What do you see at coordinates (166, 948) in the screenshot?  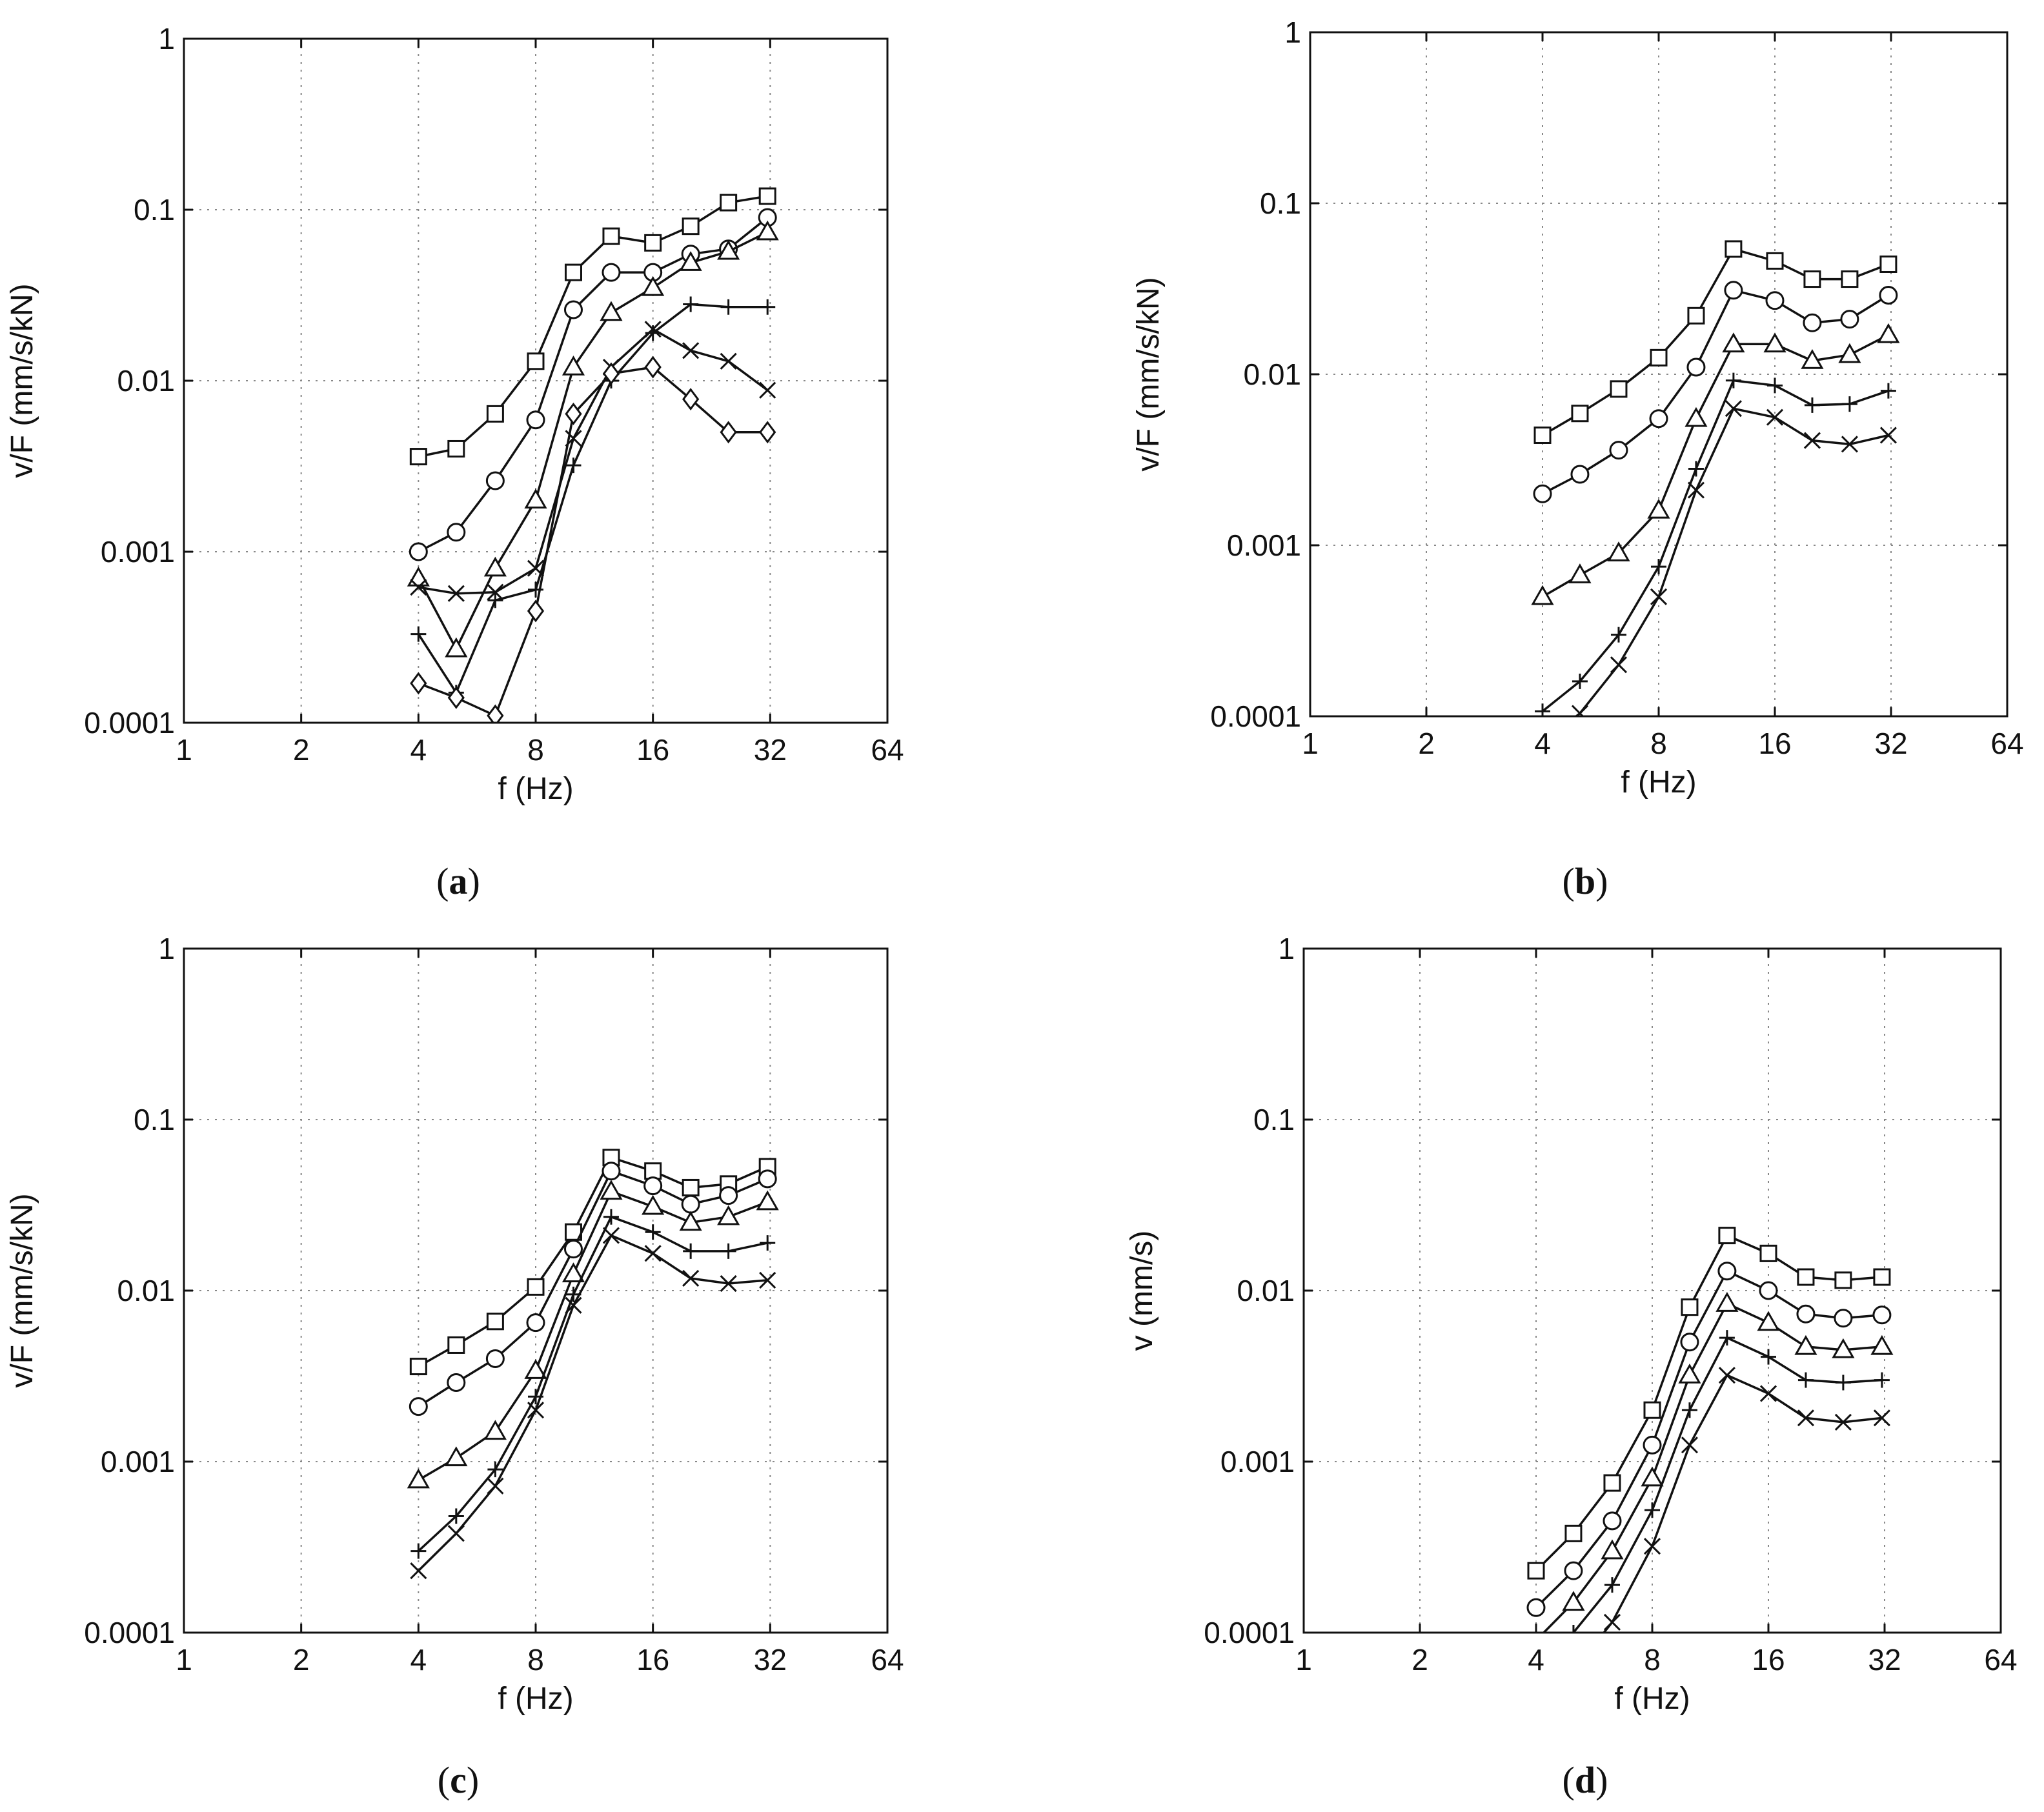 I see `y-tick-label: 1` at bounding box center [166, 948].